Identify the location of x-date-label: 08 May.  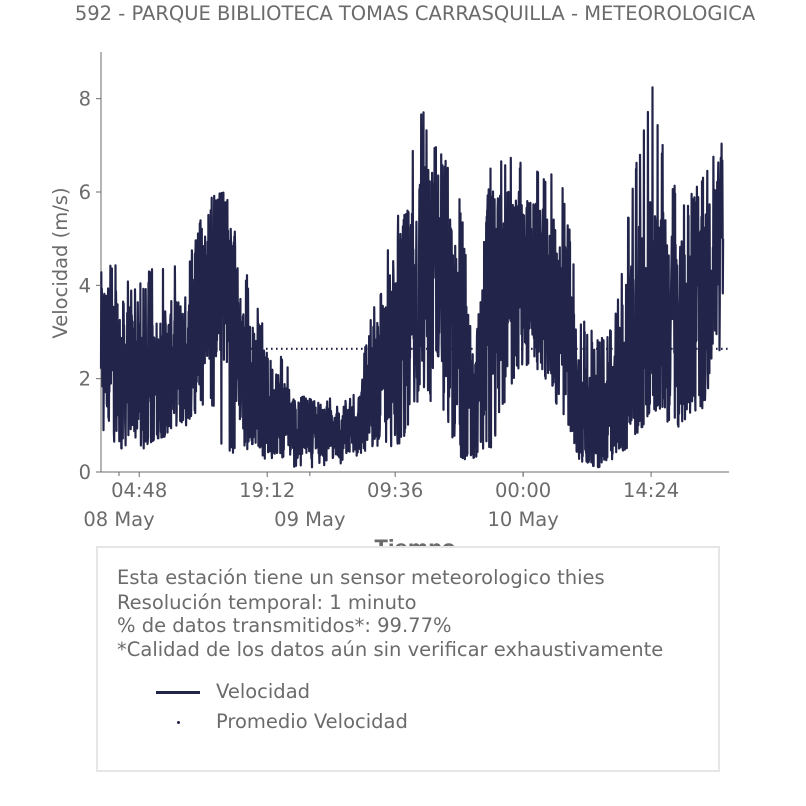
(118, 519).